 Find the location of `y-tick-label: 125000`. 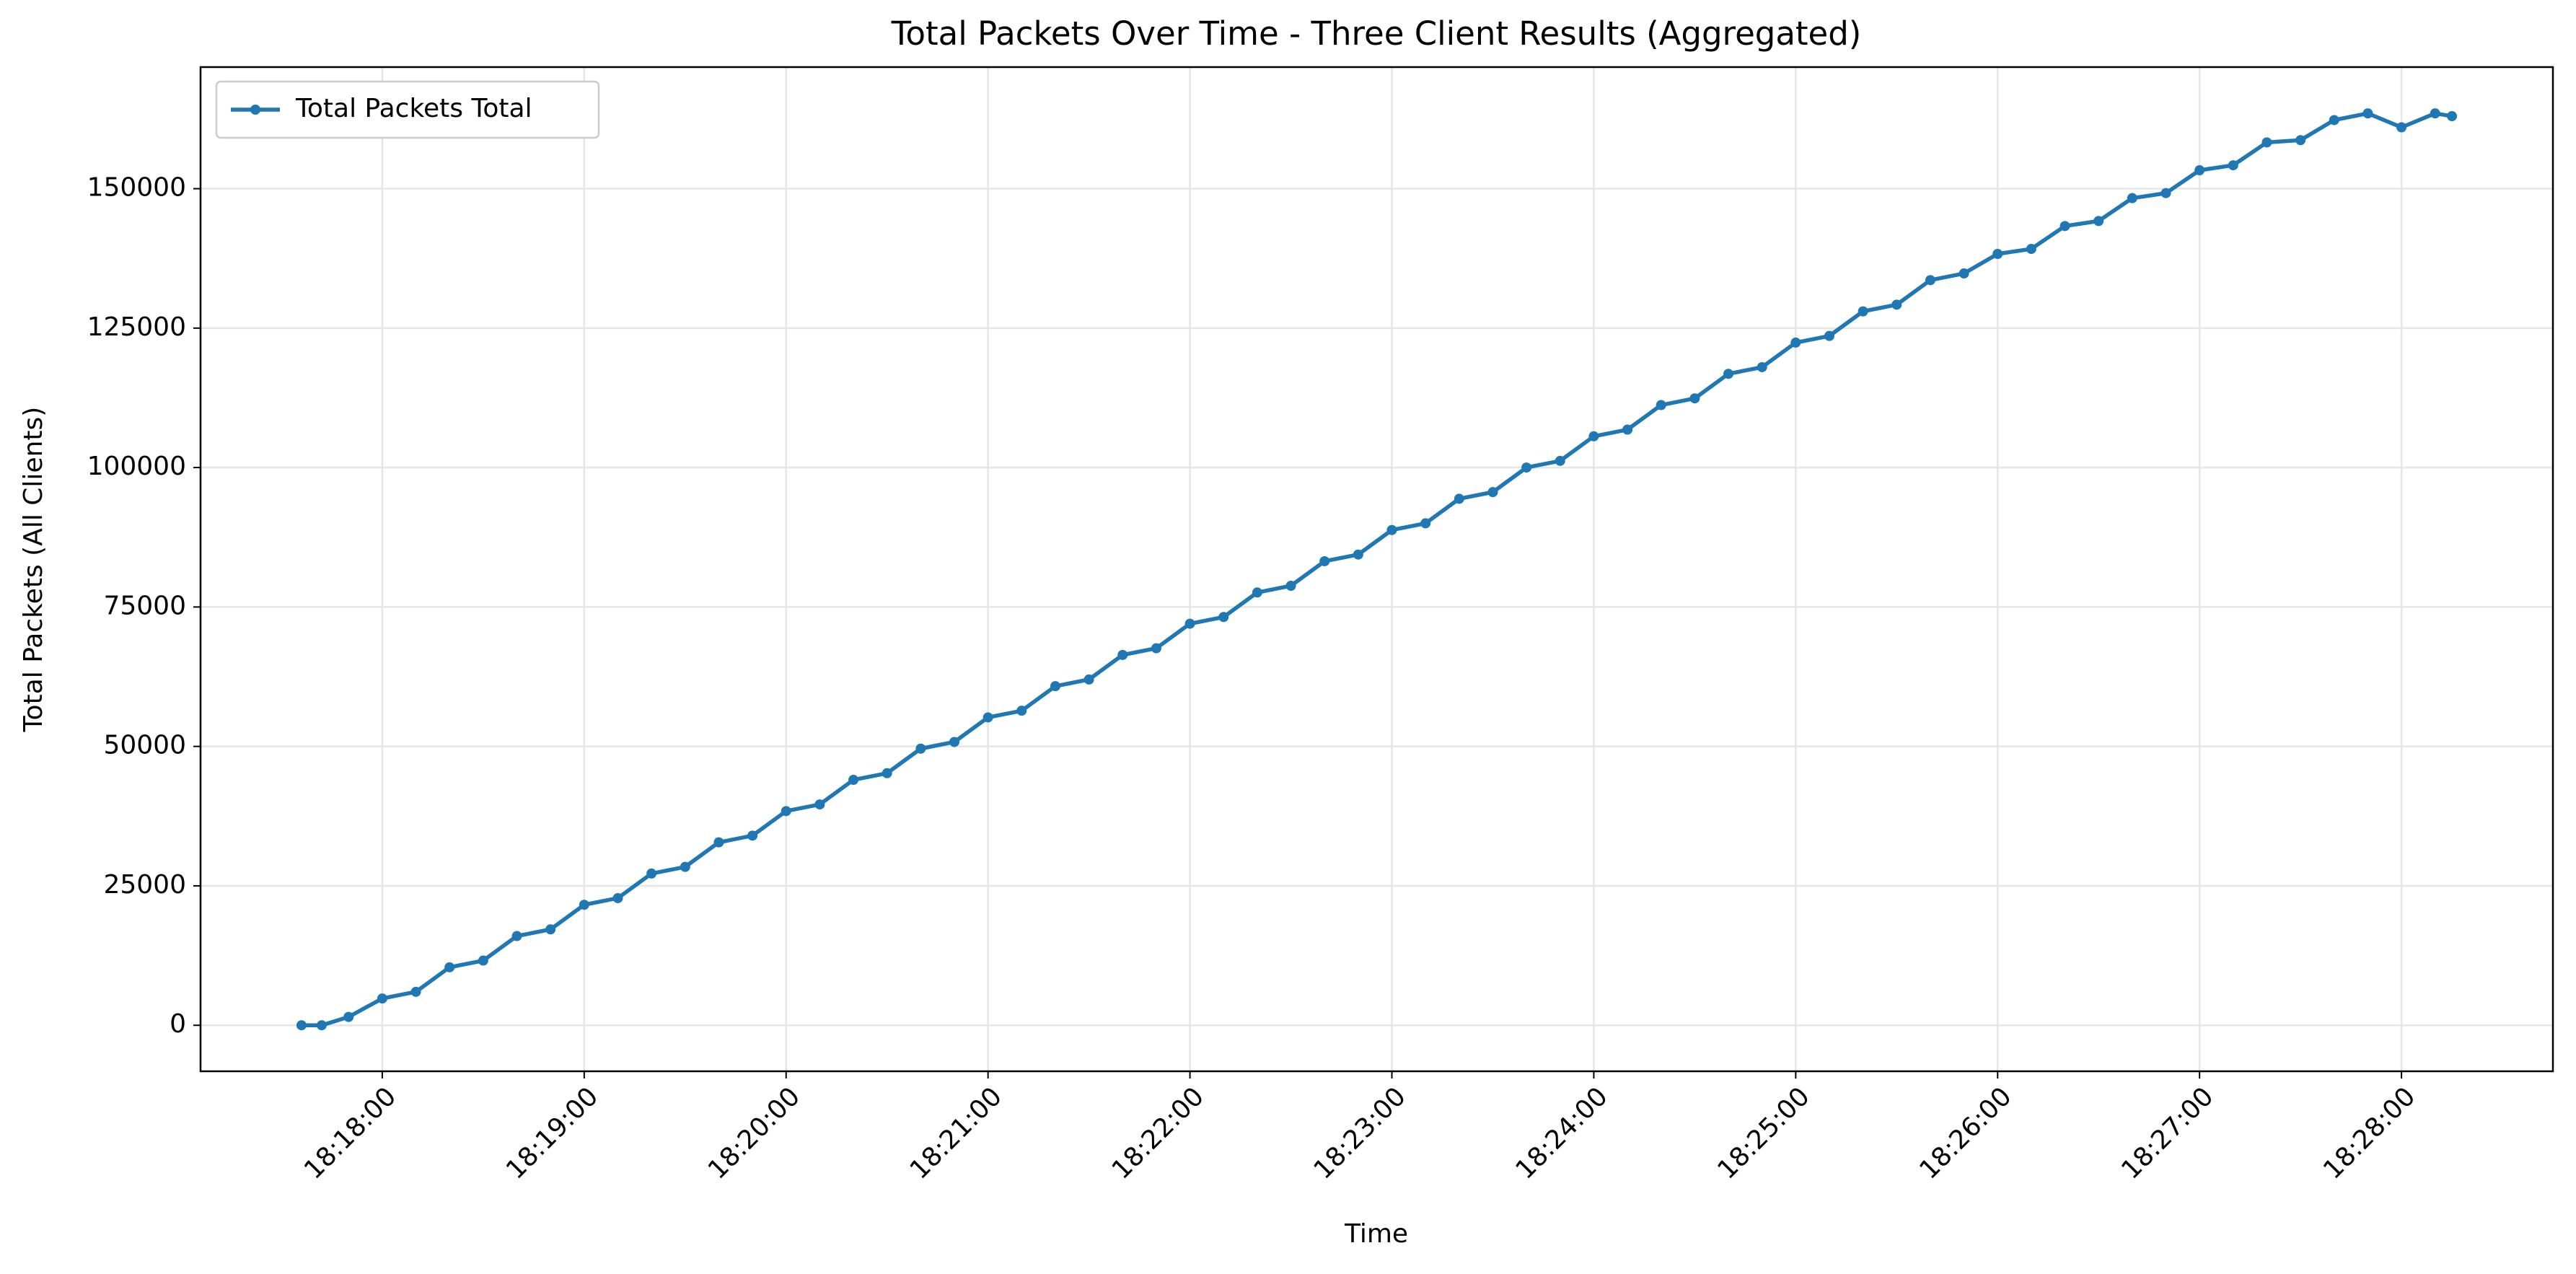

y-tick-label: 125000 is located at coordinates (136, 327).